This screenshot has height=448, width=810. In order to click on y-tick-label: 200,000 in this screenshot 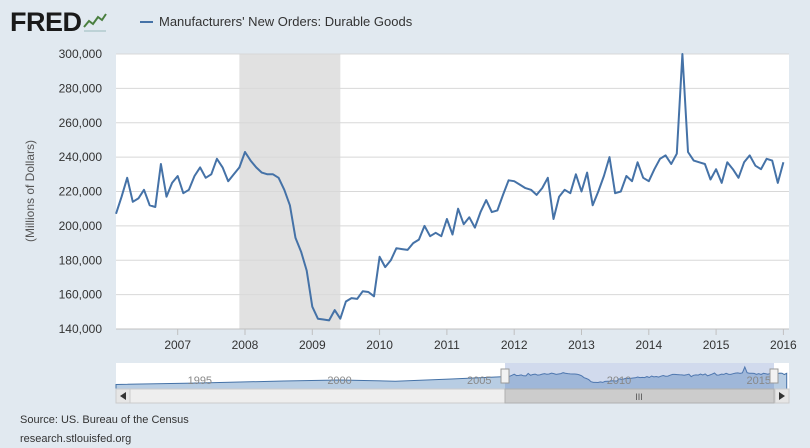, I will do `click(81, 226)`.